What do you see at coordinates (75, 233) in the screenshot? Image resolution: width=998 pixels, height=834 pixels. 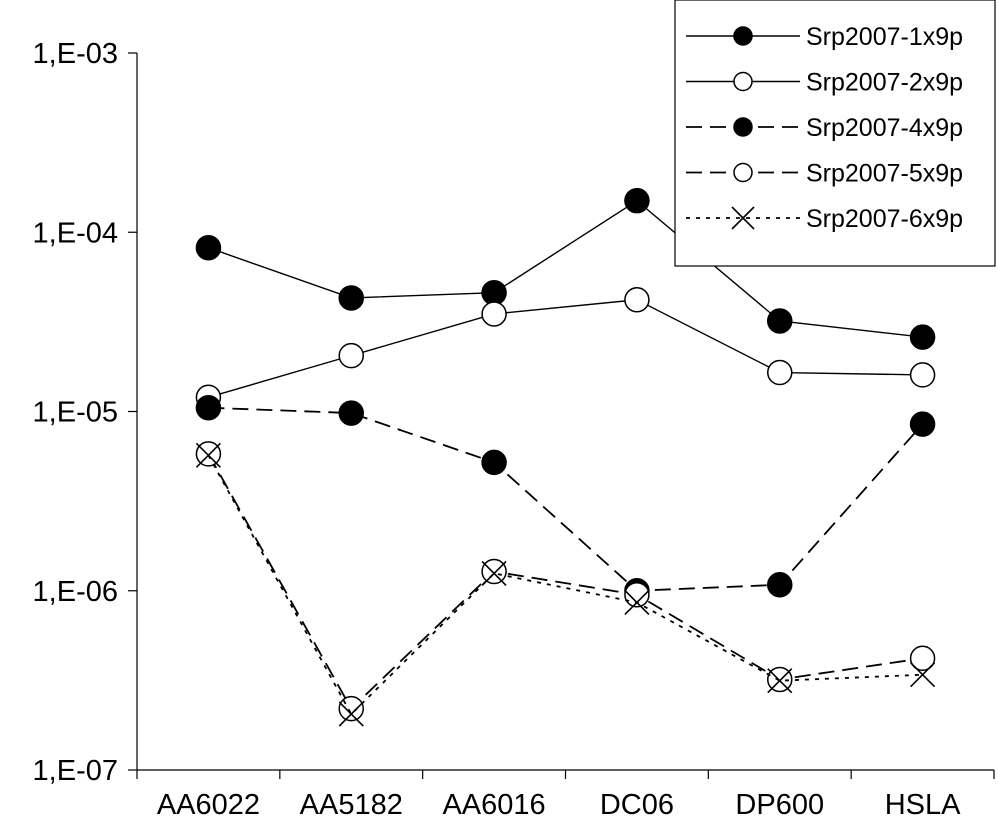 I see `y-tick-label: 1,E-04` at bounding box center [75, 233].